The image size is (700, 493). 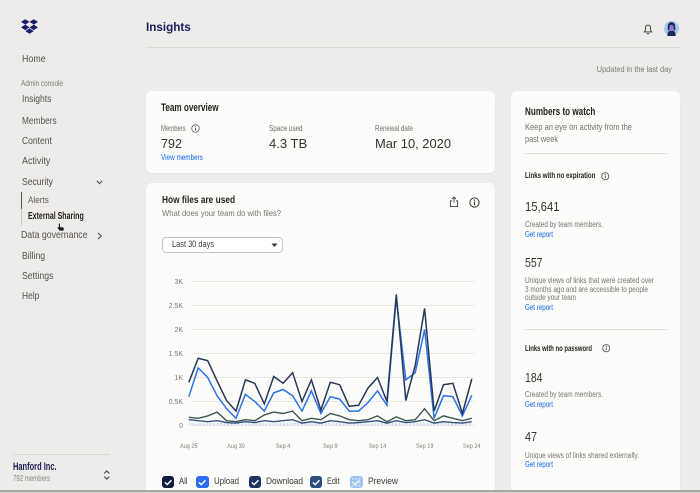 What do you see at coordinates (178, 330) in the screenshot?
I see `svg-text: 2K` at bounding box center [178, 330].